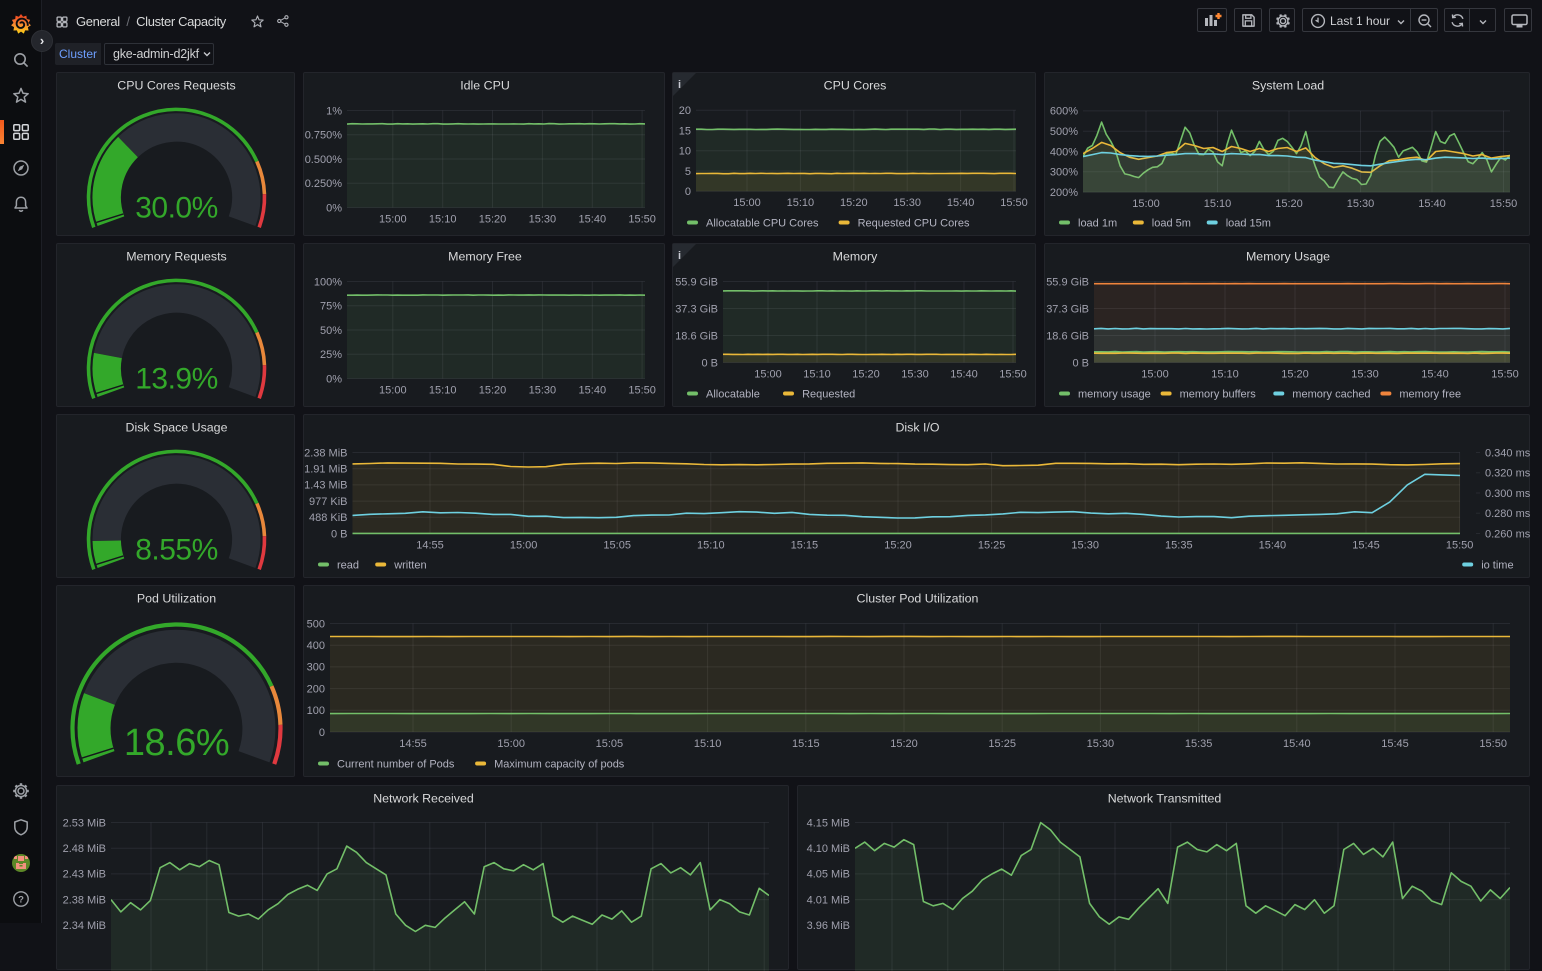 The width and height of the screenshot is (1542, 971). What do you see at coordinates (1508, 494) in the screenshot?
I see `svg-text: 0.300 ms` at bounding box center [1508, 494].